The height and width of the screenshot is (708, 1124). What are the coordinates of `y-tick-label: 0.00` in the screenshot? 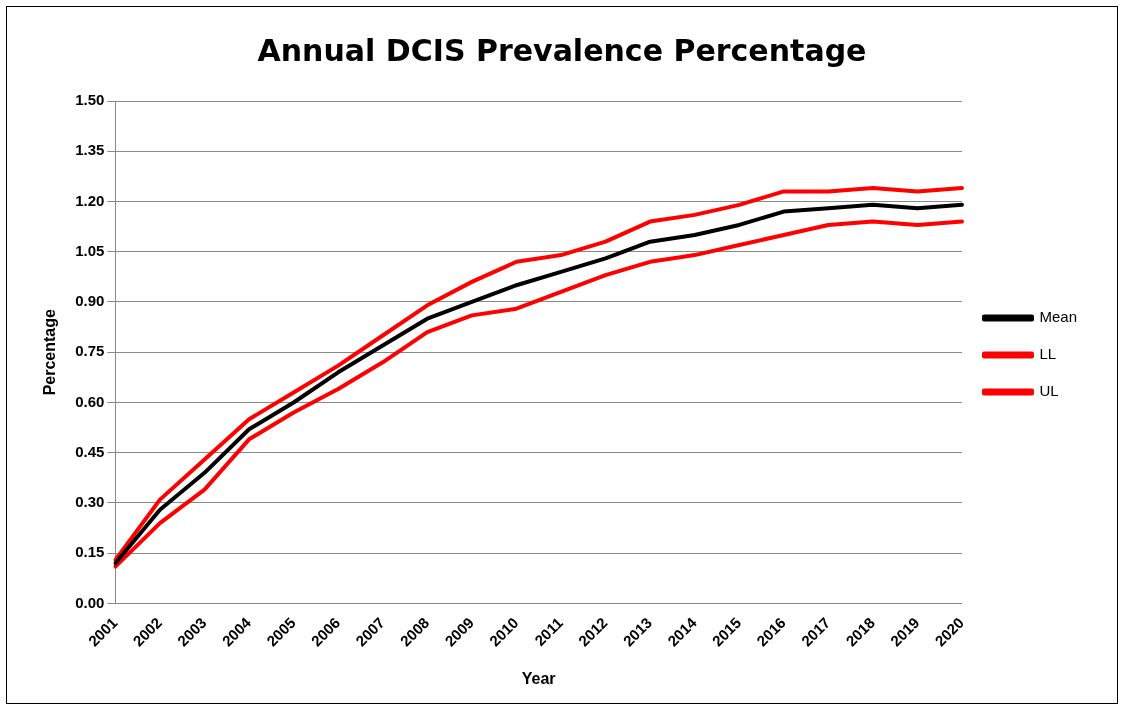 It's located at (90, 602).